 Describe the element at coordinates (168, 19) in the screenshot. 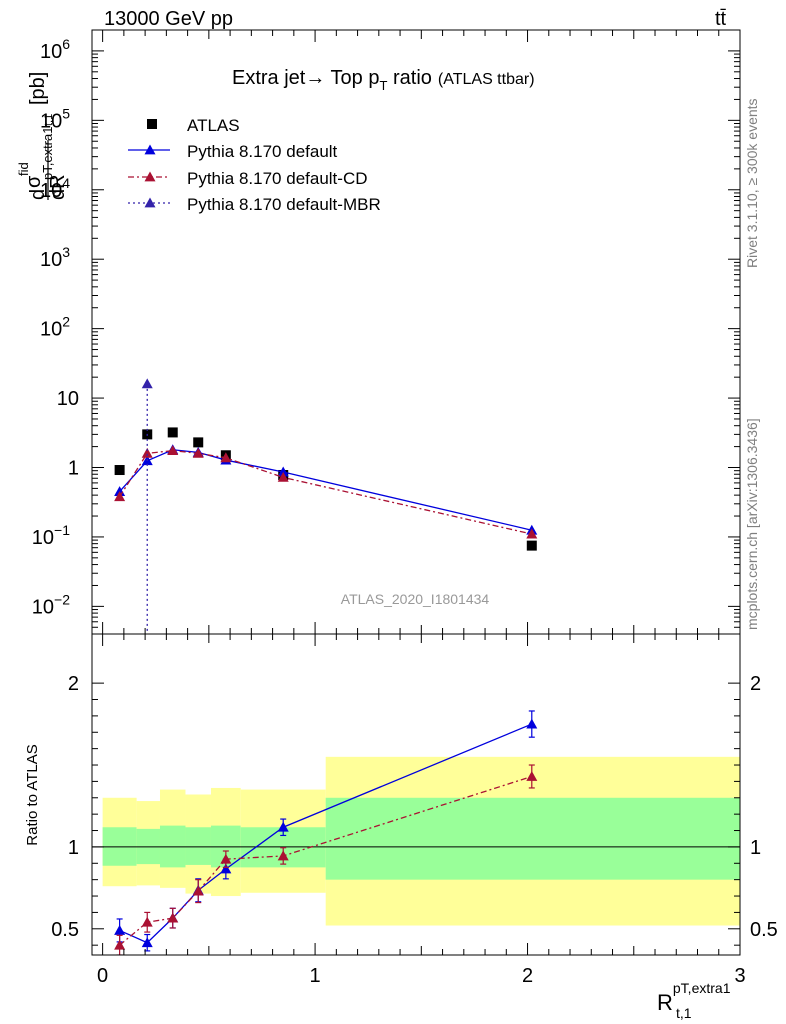

I see `beam-label: 13000 GeV pp` at that location.